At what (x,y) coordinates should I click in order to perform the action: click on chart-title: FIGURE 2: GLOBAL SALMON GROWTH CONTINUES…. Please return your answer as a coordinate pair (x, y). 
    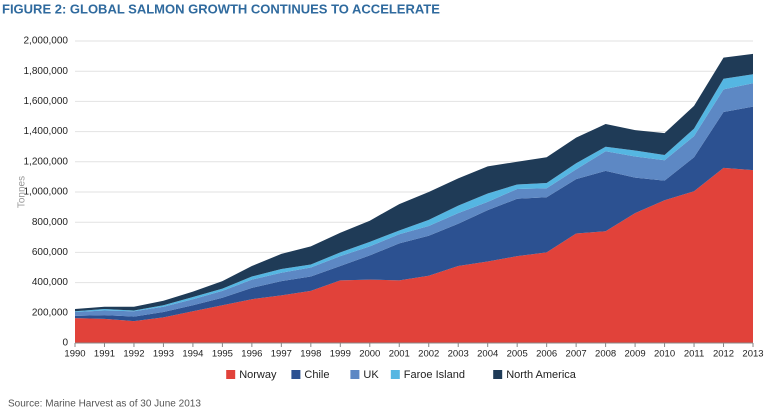
    Looking at the image, I should click on (221, 8).